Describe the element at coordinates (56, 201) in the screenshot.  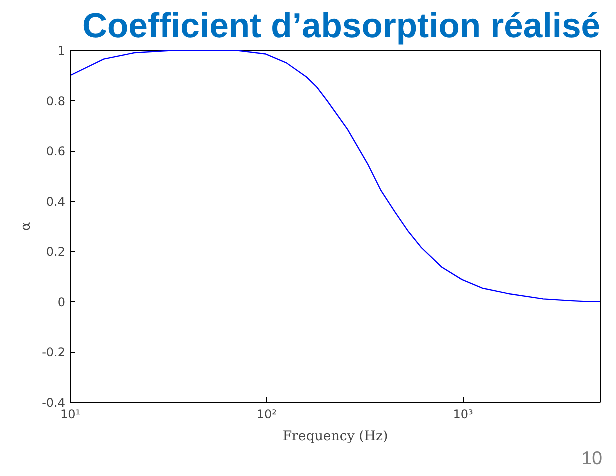
I see `y-tick-label: 0.4` at that location.